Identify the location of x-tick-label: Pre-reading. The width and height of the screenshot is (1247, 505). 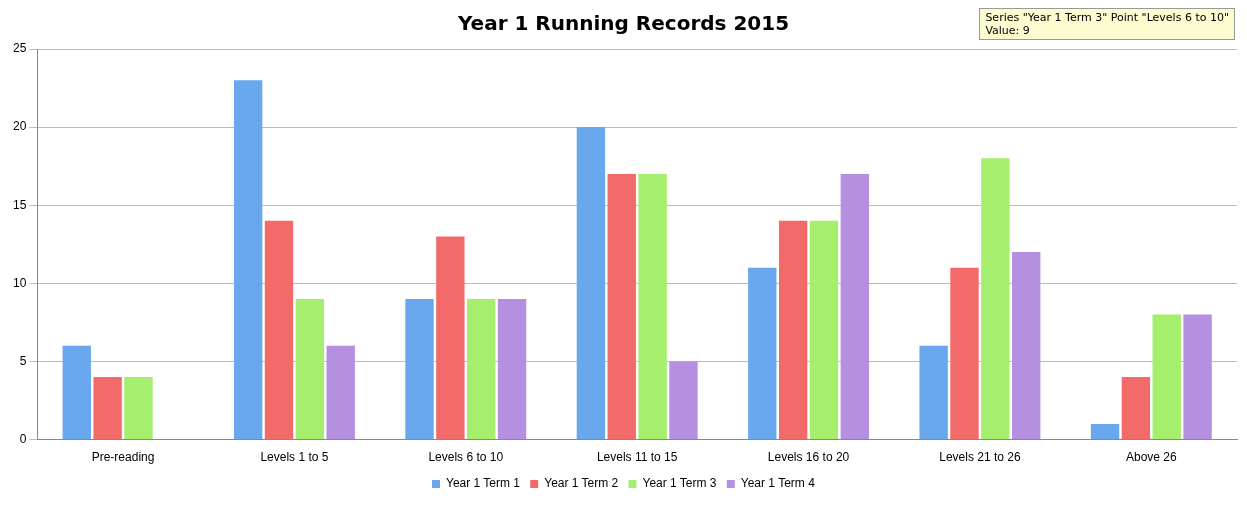
(123, 457).